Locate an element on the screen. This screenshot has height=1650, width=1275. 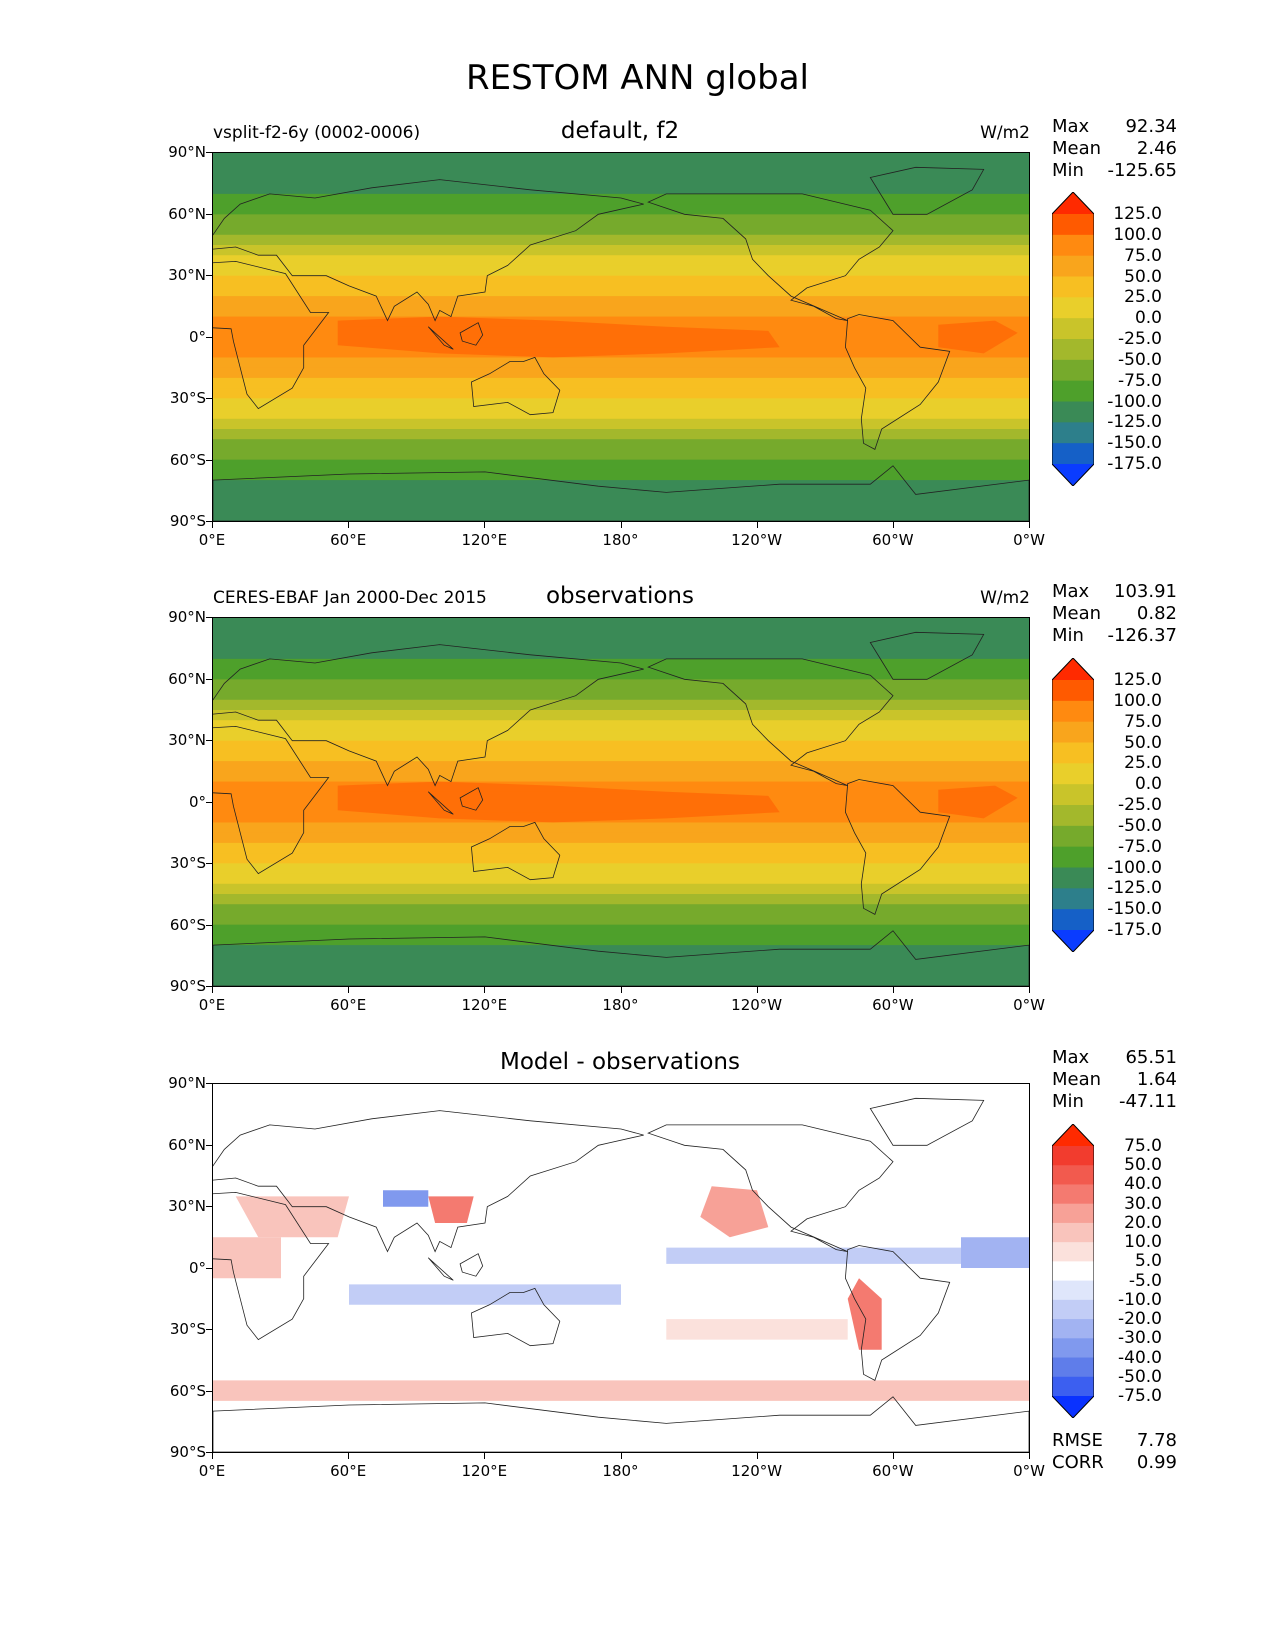
colorbar-tick-label: -25.0 is located at coordinates (1140, 339).